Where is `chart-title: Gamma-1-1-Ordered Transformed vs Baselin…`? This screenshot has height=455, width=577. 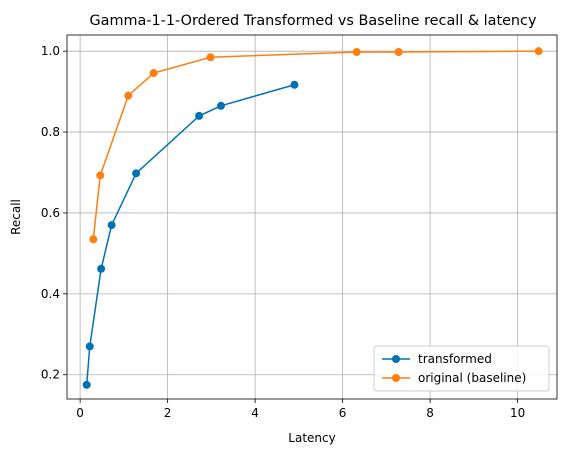 chart-title: Gamma-1-1-Ordered Transformed vs Baselin… is located at coordinates (313, 21).